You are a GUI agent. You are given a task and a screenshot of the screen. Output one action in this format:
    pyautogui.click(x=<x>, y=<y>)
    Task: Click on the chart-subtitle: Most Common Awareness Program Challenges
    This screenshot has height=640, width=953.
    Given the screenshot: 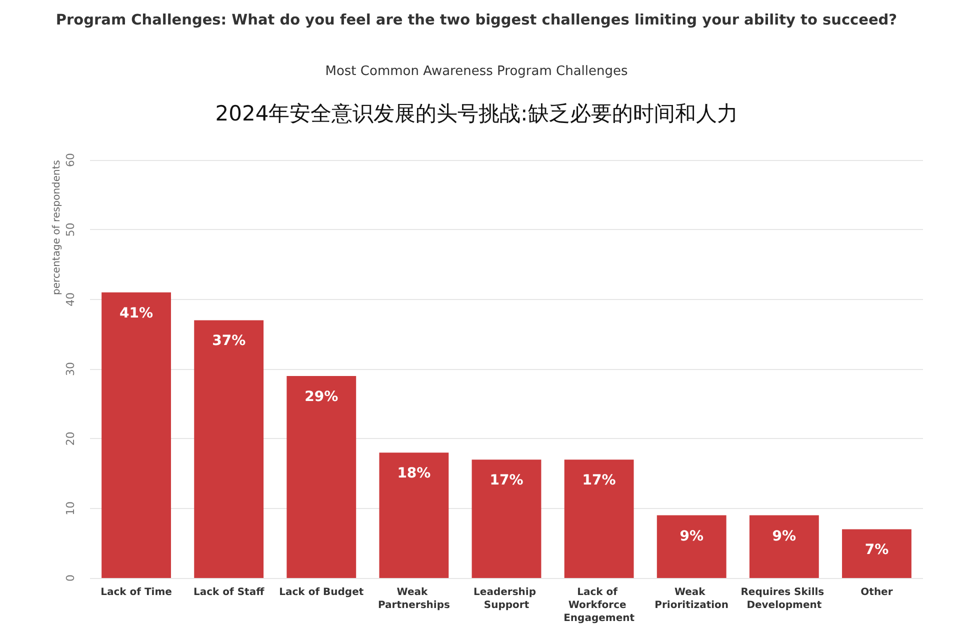 What is the action you would take?
    pyautogui.click(x=476, y=71)
    